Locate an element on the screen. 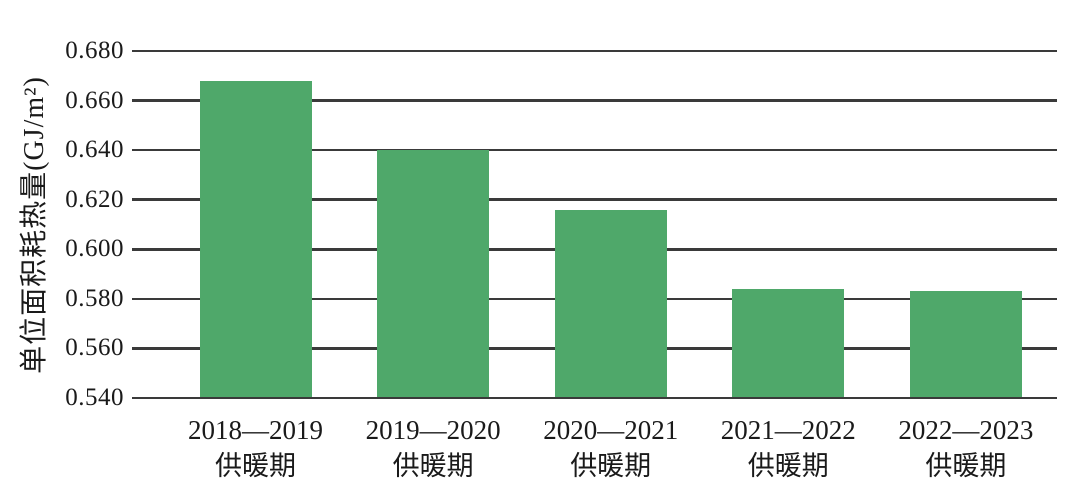 The image size is (1080, 501). y-tick-label: 0.580 is located at coordinates (94, 298).